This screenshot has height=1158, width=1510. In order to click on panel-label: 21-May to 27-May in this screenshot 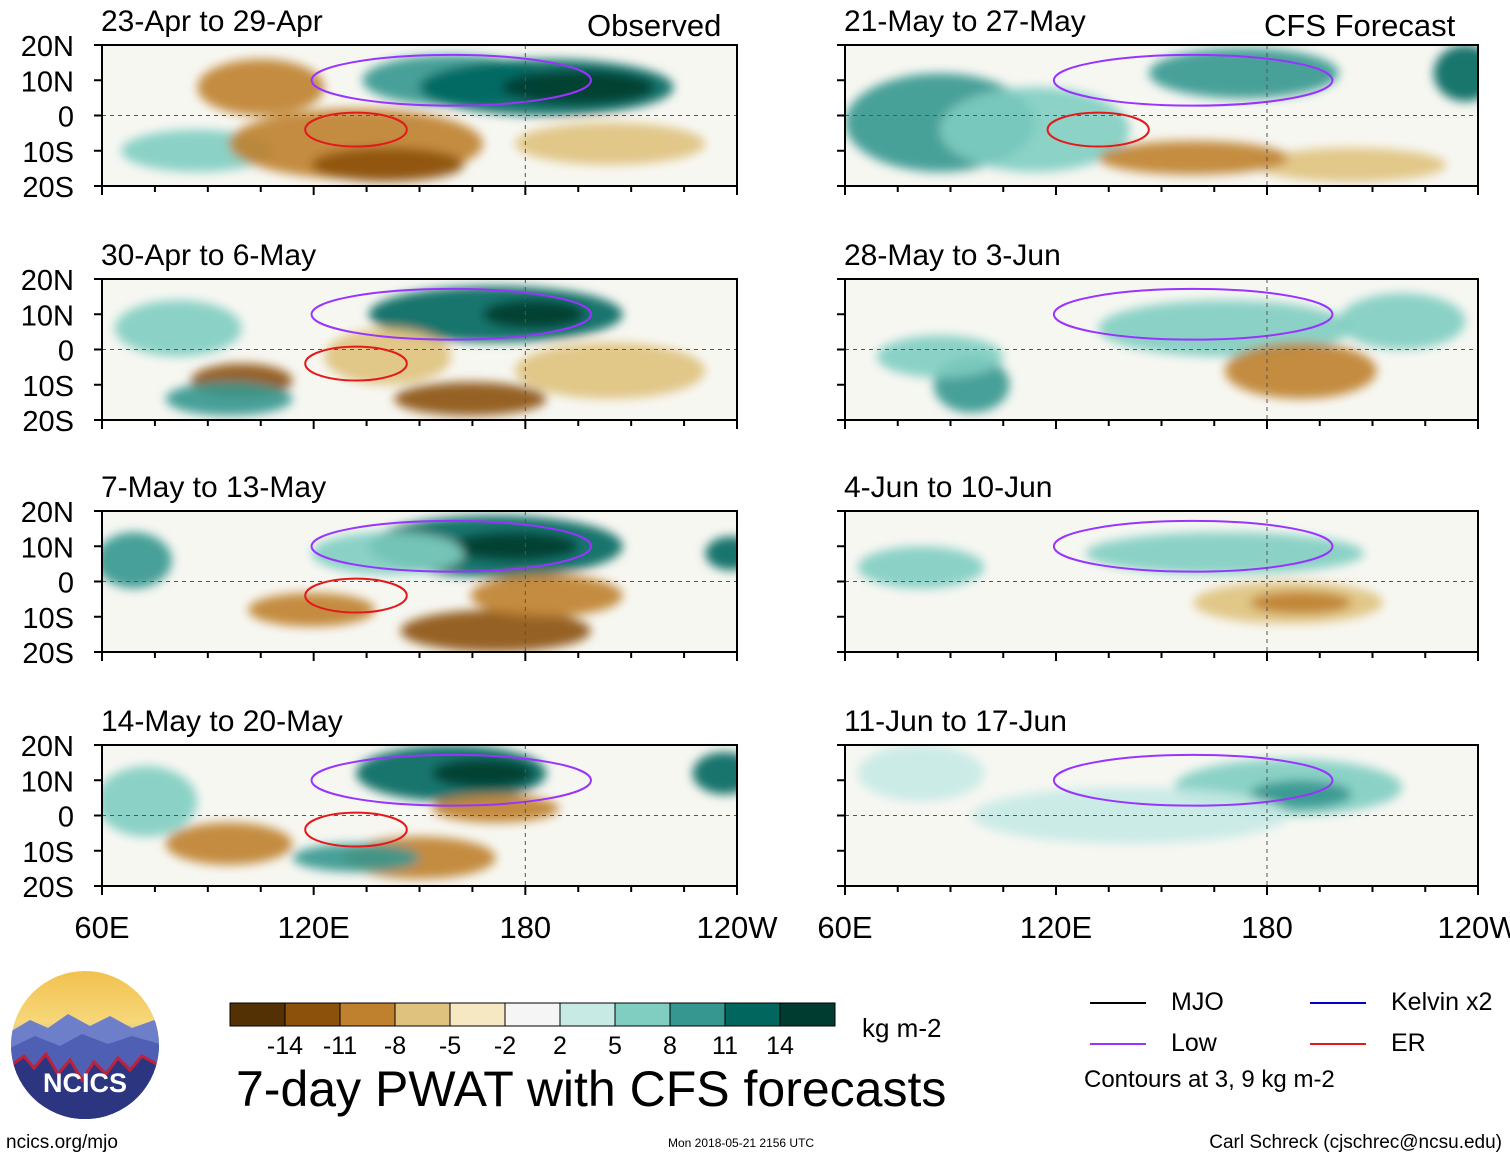, I will do `click(965, 21)`.